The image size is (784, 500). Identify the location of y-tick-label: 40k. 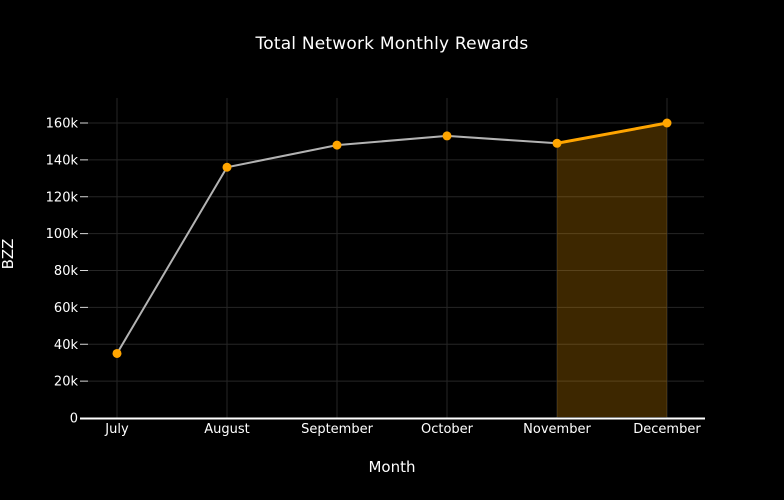
(66, 345).